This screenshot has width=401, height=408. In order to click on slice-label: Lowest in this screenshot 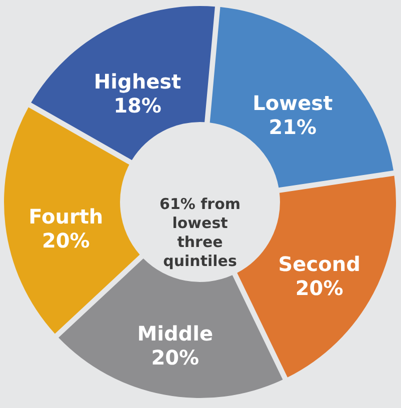, I will do `click(293, 102)`.